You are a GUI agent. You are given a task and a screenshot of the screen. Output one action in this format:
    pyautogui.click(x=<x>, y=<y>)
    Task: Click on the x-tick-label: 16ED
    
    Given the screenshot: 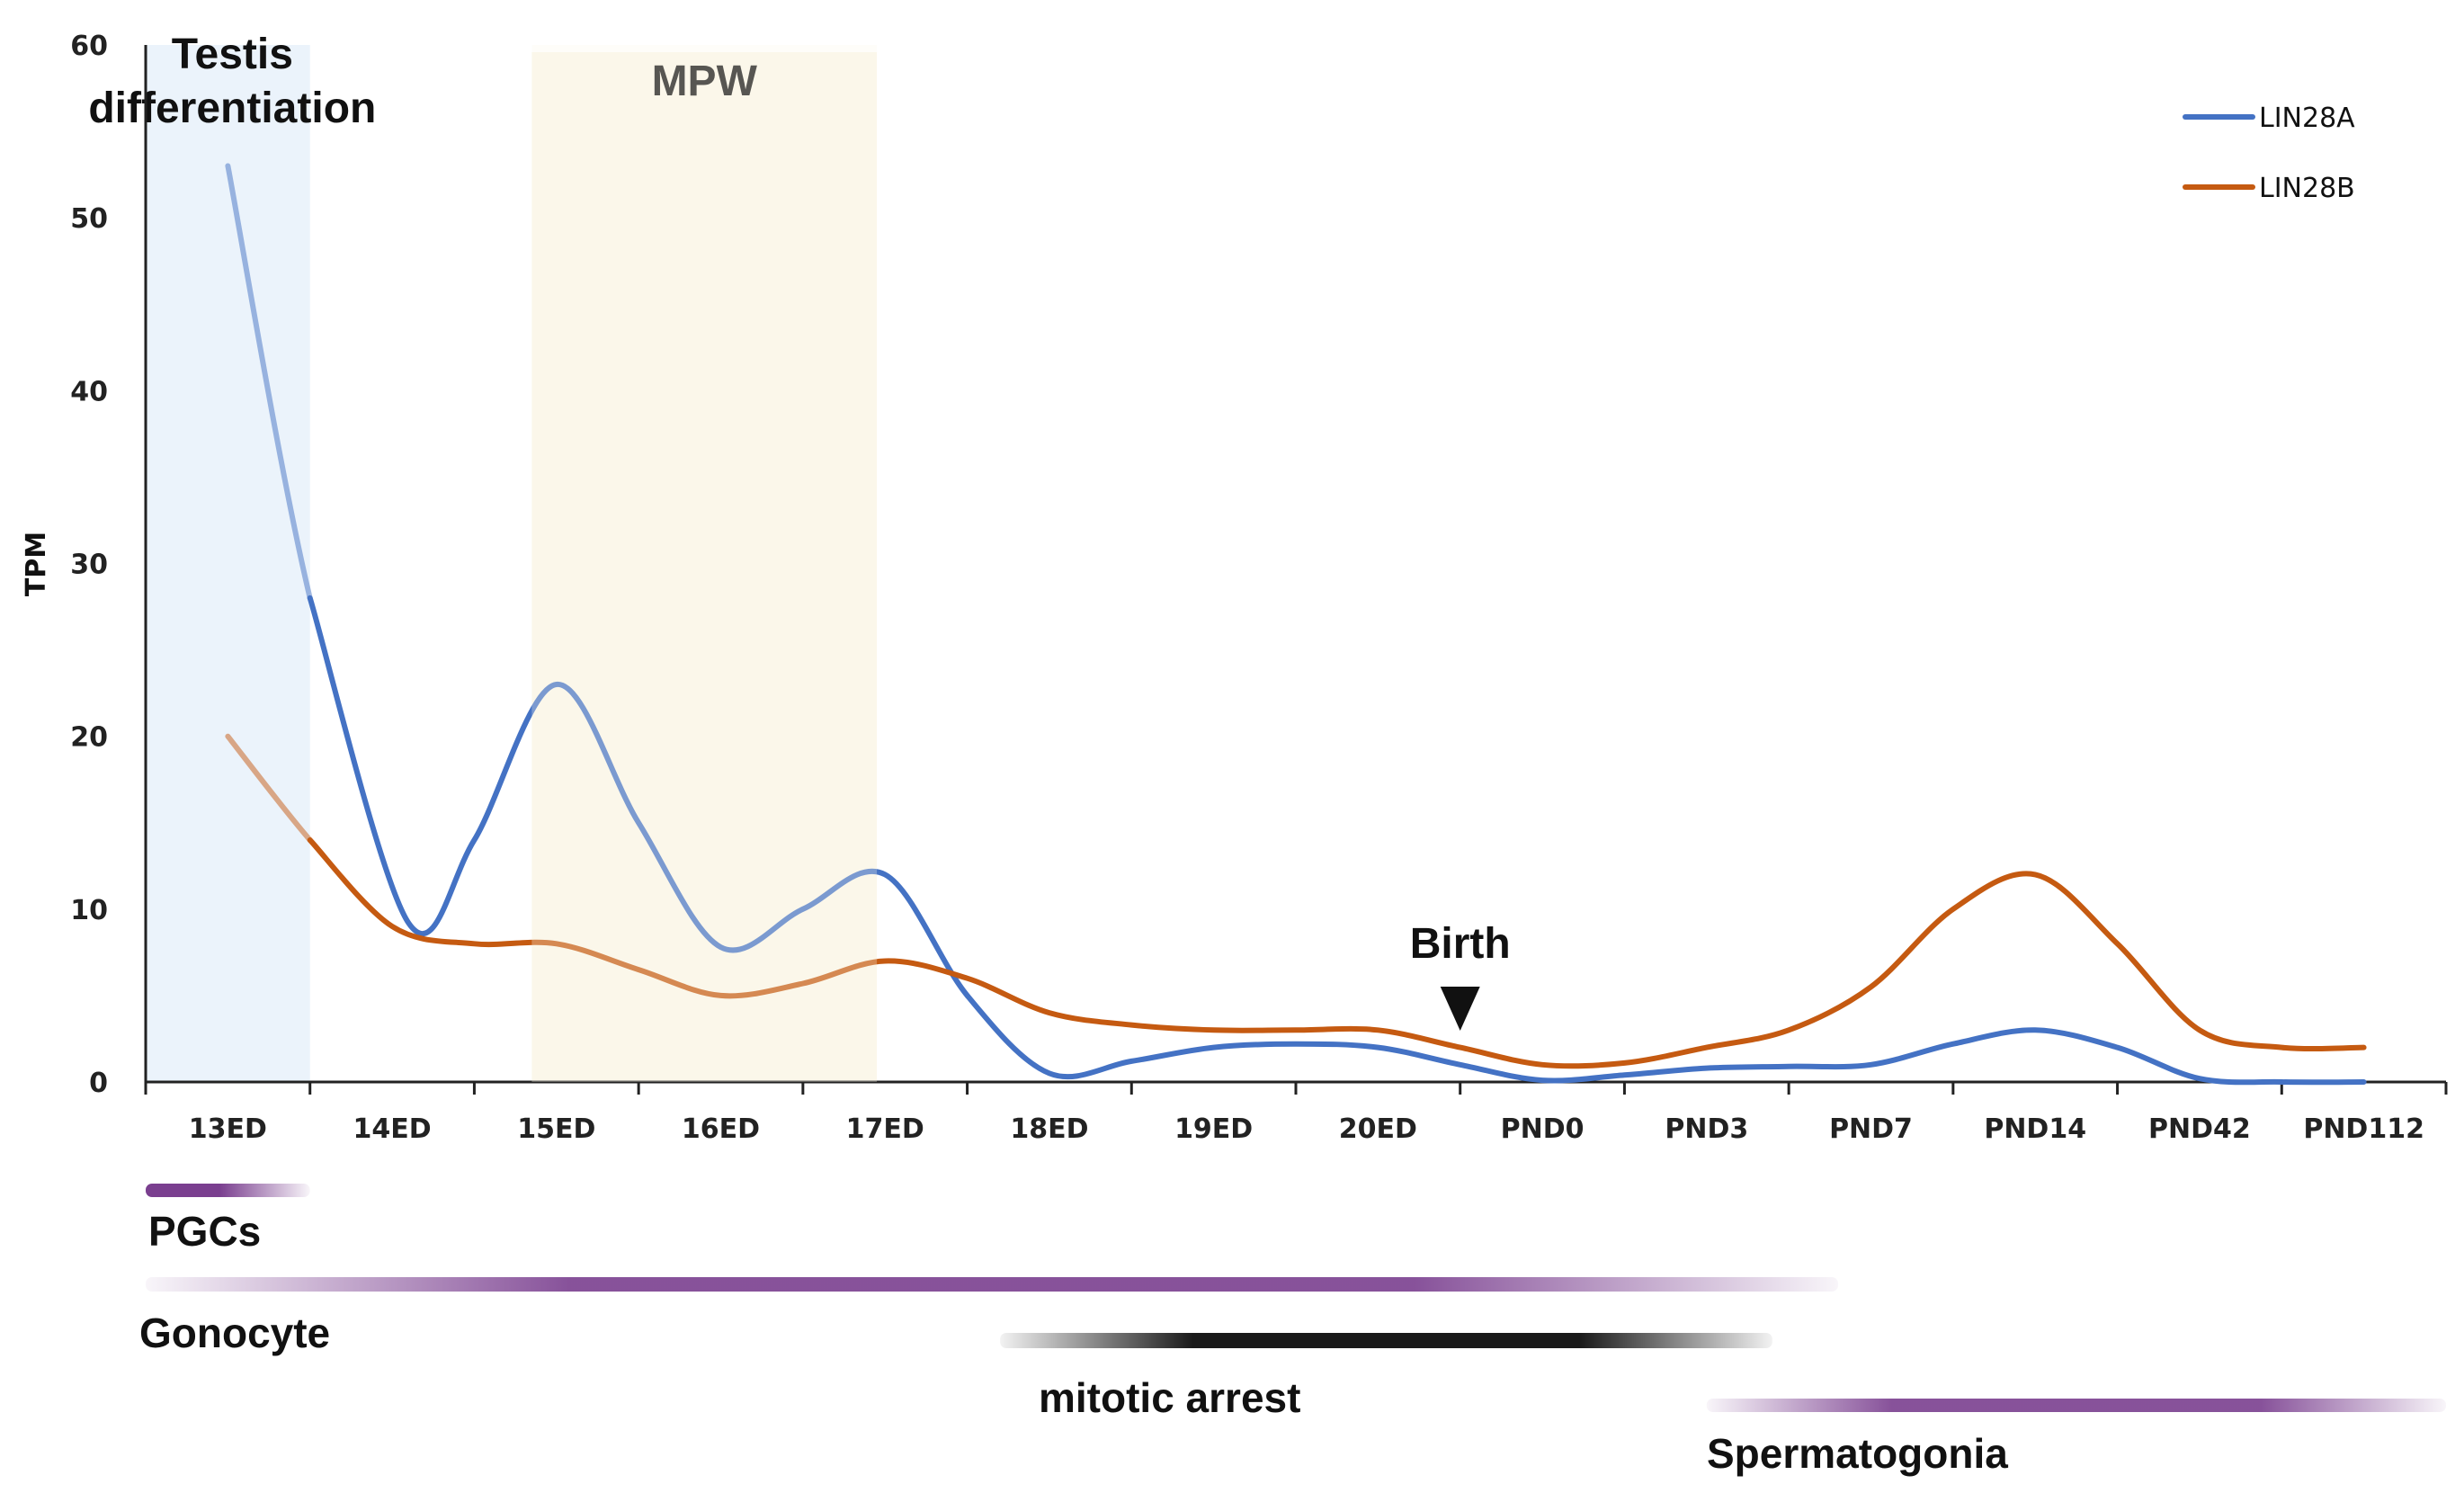 What is the action you would take?
    pyautogui.click(x=721, y=1129)
    